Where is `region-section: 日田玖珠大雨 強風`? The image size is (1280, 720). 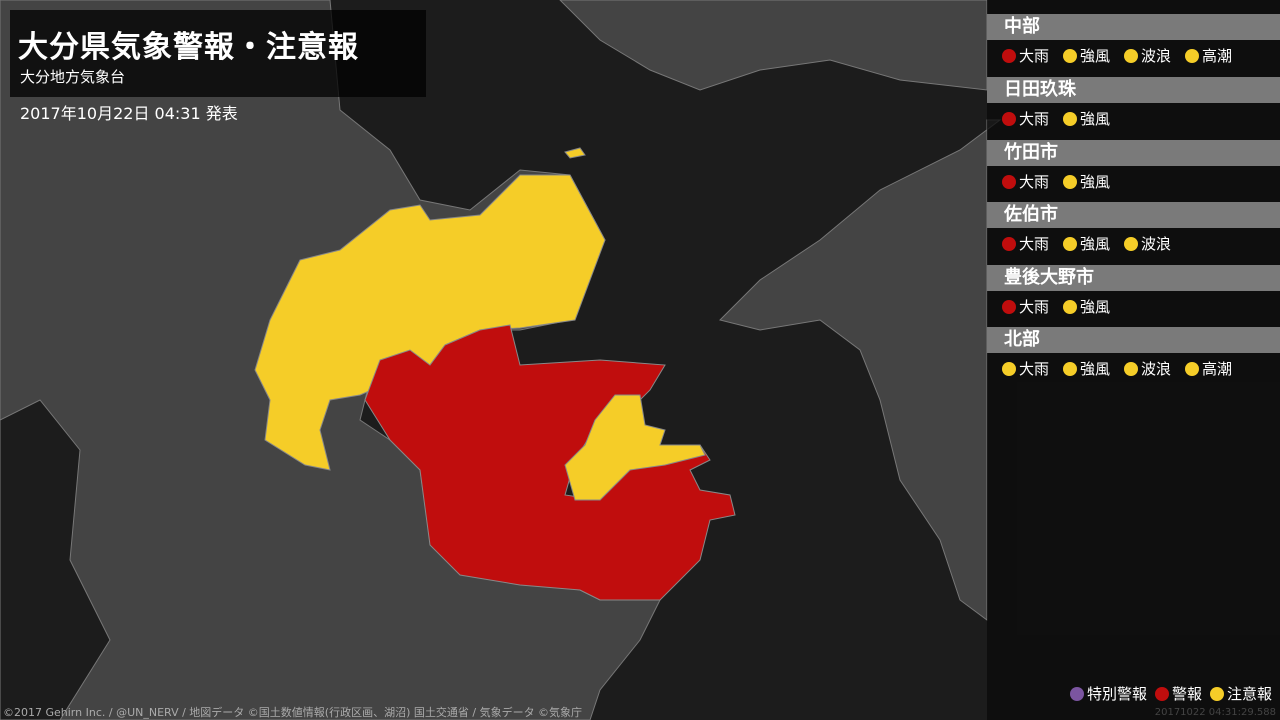
region-section: 日田玖珠大雨 強風 is located at coordinates (1133, 103).